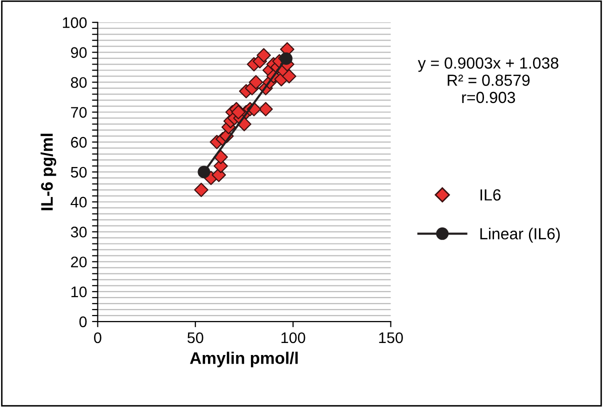 The width and height of the screenshot is (603, 407). What do you see at coordinates (79, 142) in the screenshot?
I see `y-tick-label: 60` at bounding box center [79, 142].